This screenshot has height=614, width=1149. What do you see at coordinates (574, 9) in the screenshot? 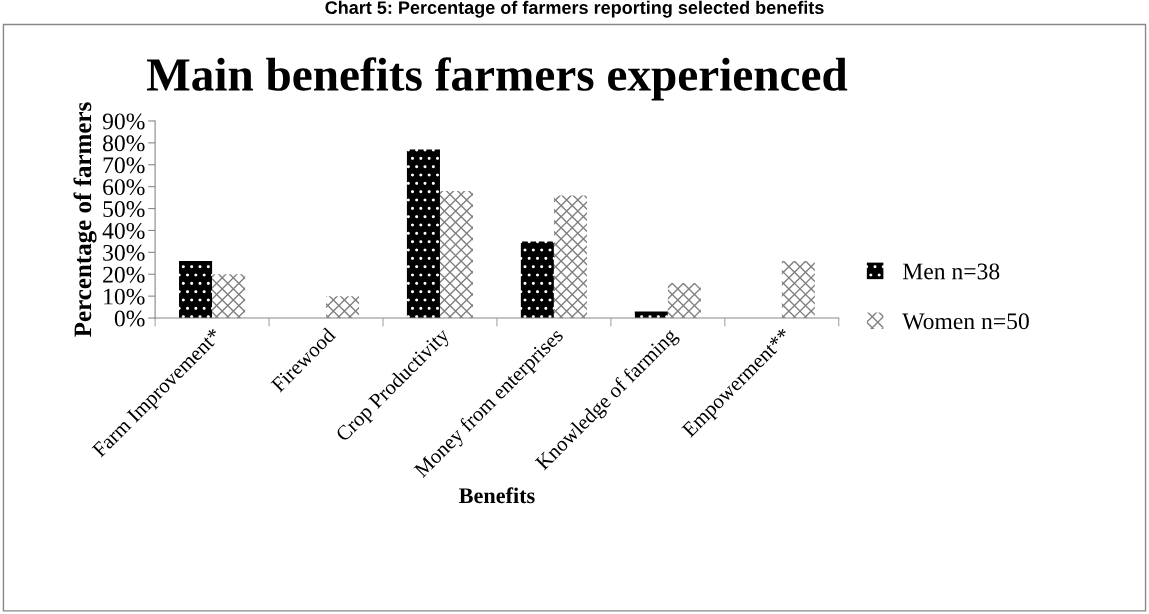
I see `caption: Chart 5: Percentage of farmers reporting selected benefits` at bounding box center [574, 9].